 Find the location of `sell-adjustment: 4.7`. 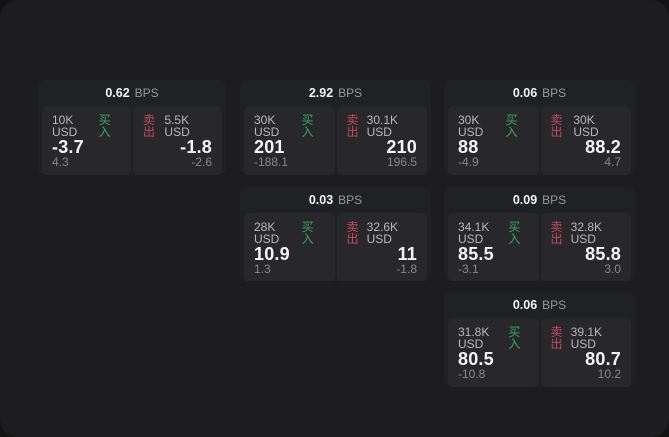

sell-adjustment: 4.7 is located at coordinates (612, 162).